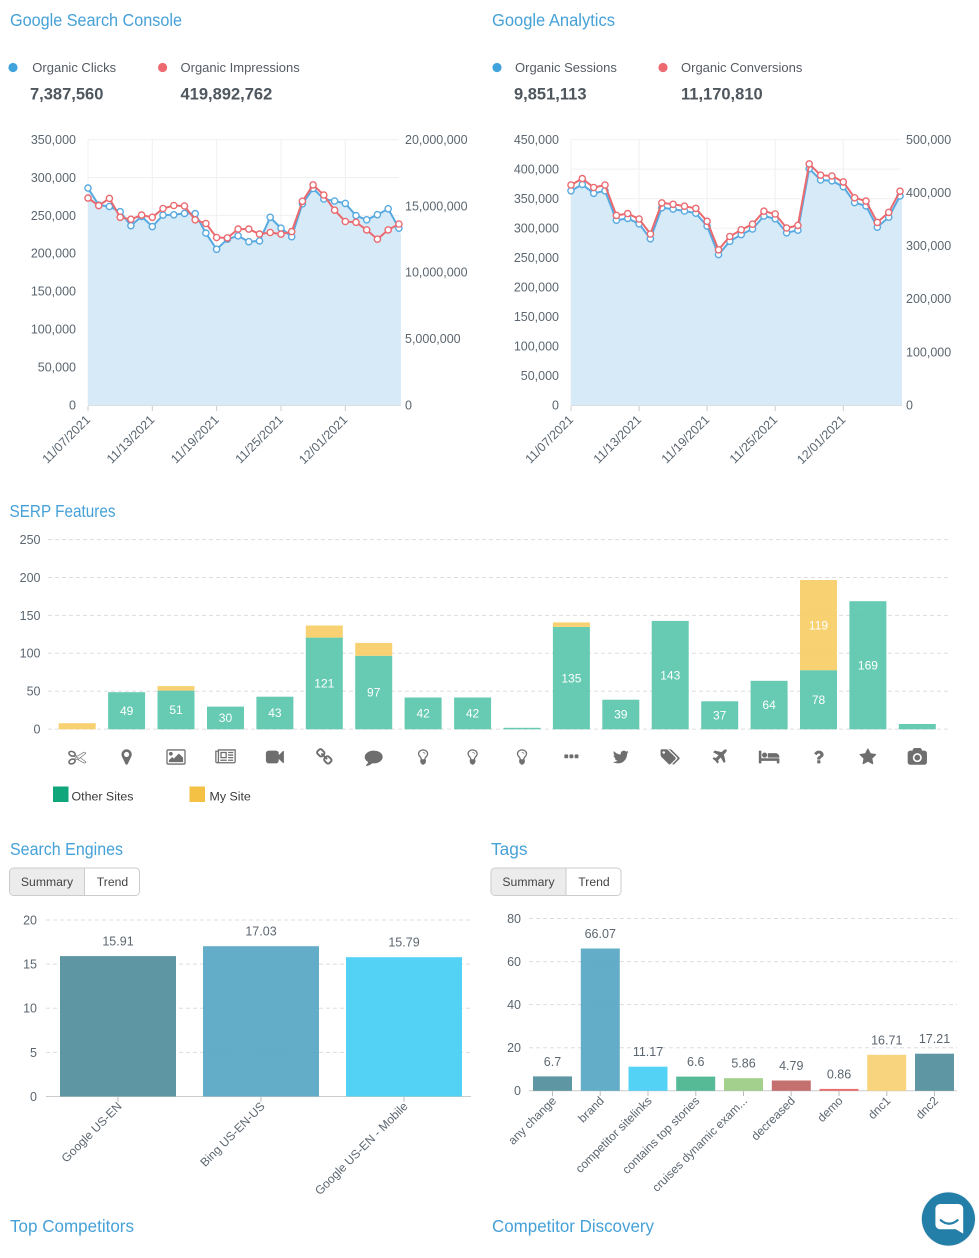  I want to click on svg-text: 37, so click(720, 715).